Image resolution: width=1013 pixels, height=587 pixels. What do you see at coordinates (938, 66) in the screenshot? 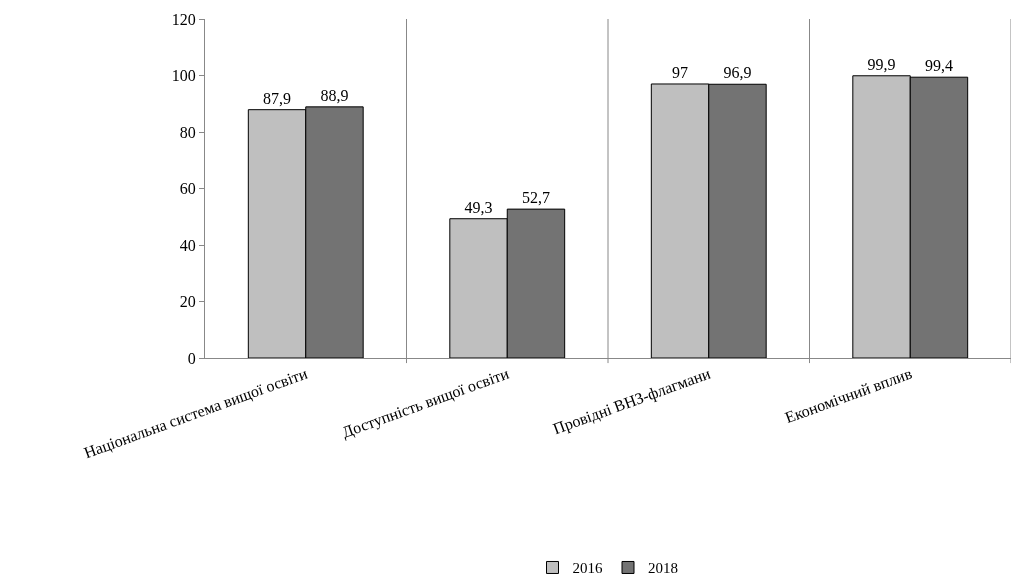
I see `data-label: 99,4` at bounding box center [938, 66].